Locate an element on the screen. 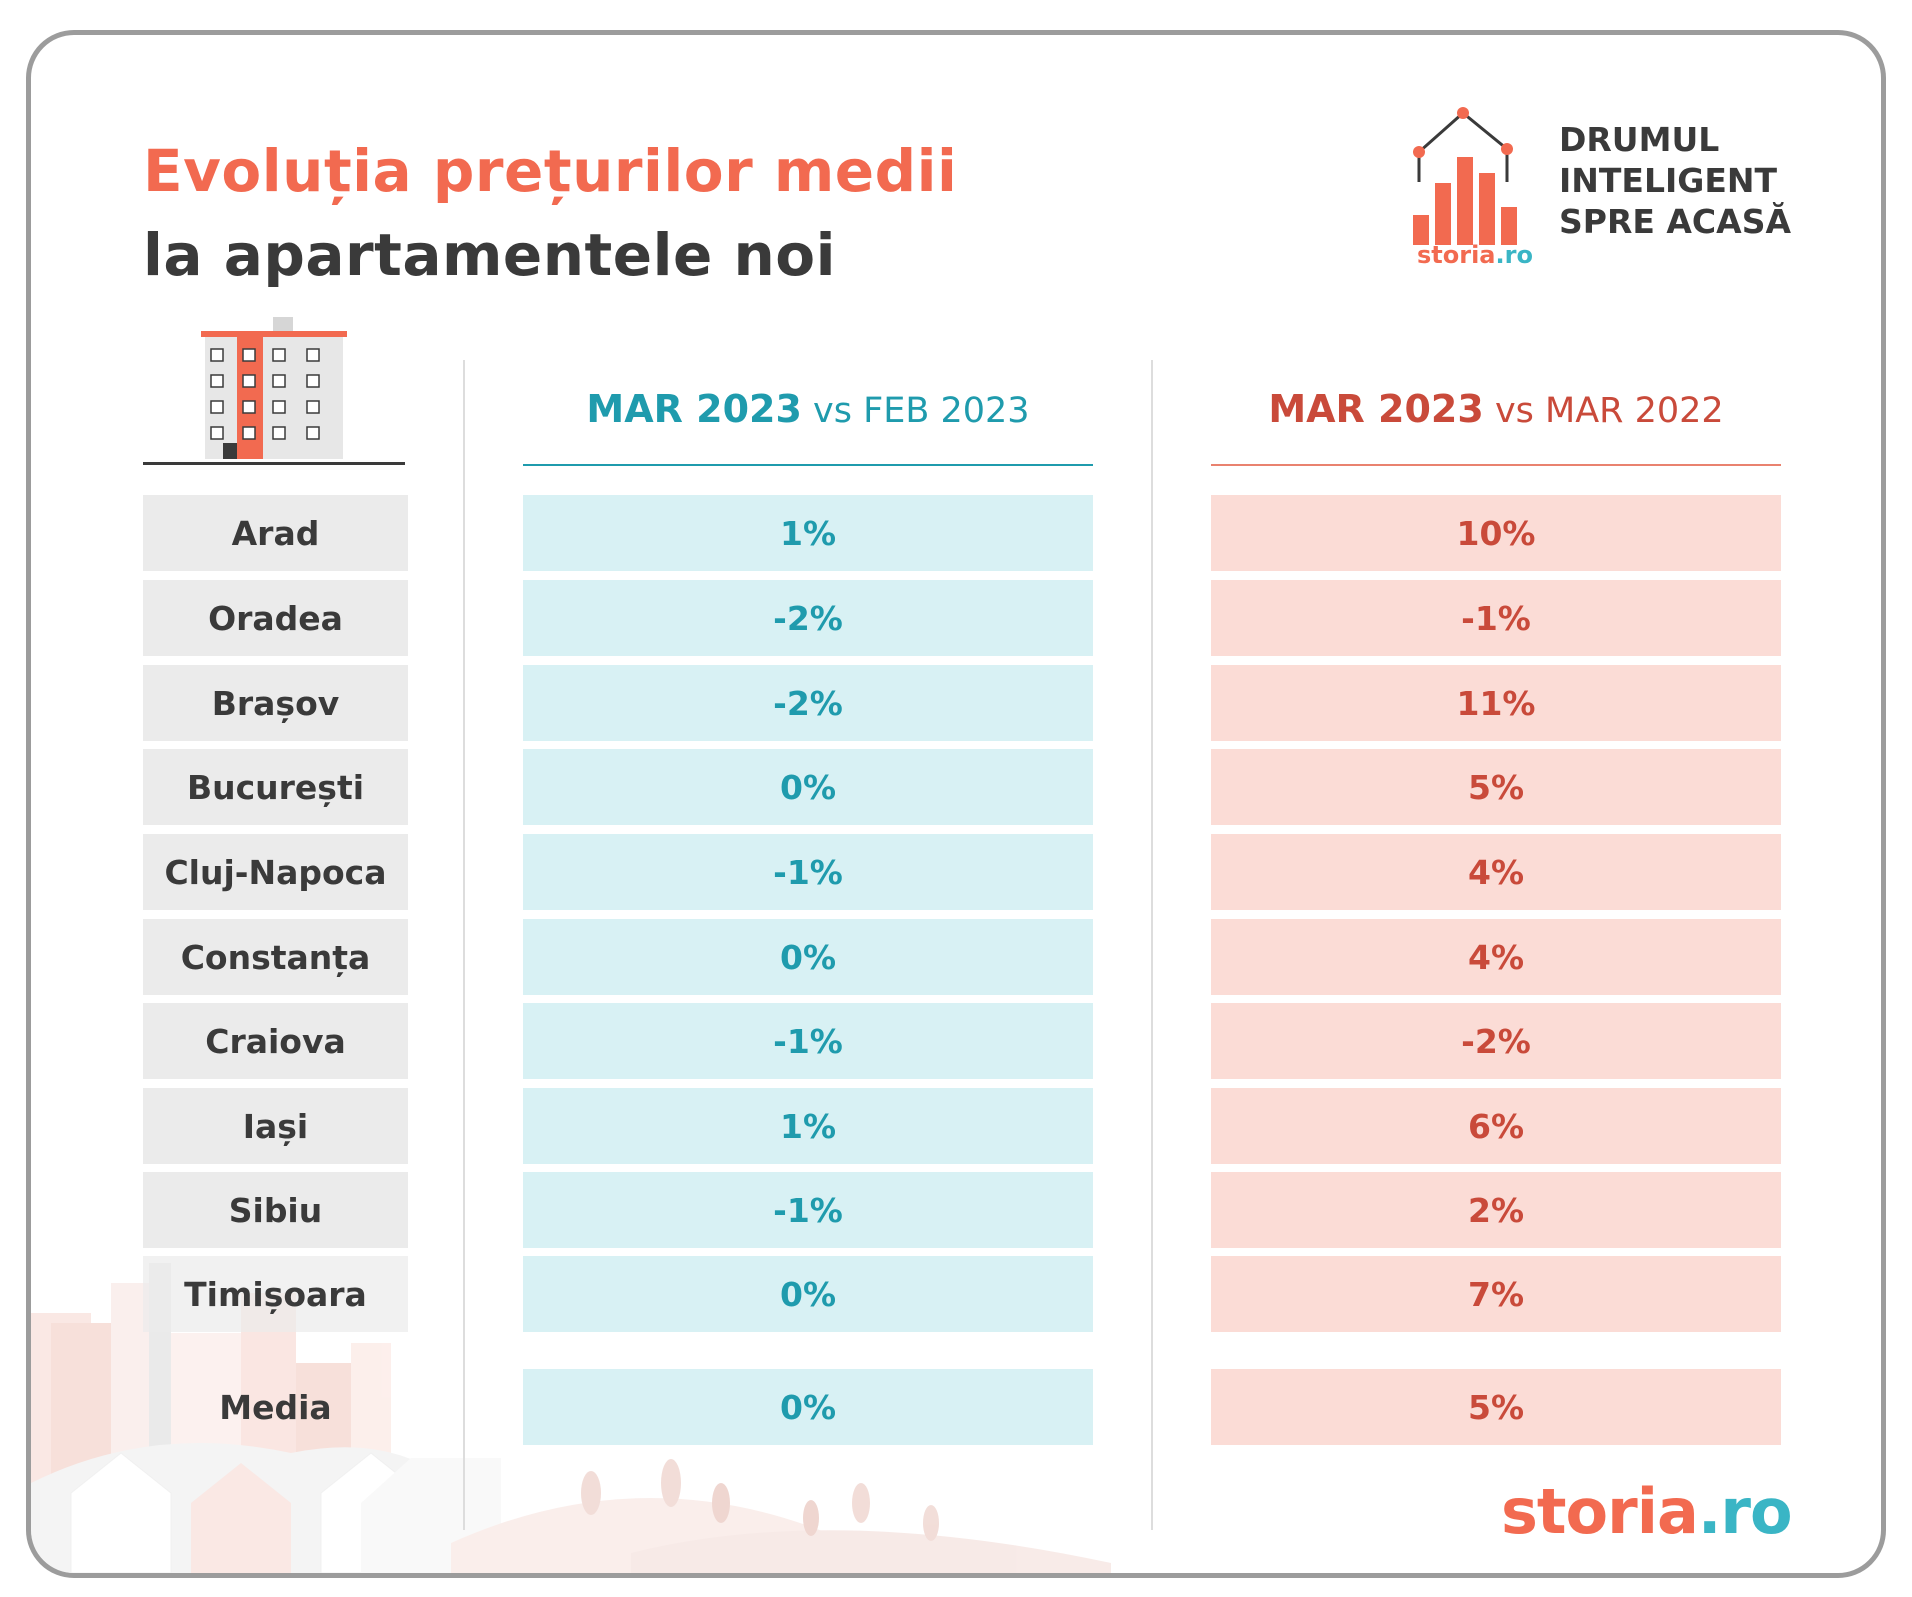  city-cell: București is located at coordinates (275, 787).